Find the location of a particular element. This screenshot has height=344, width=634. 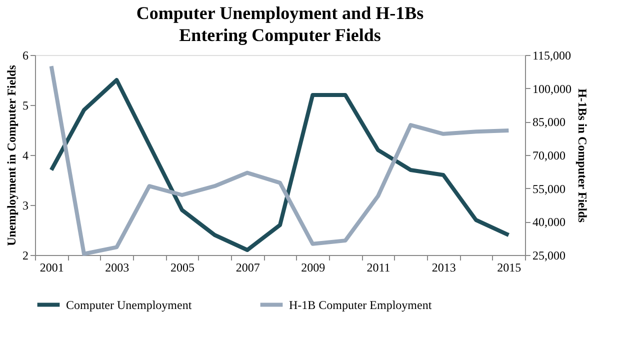

y2-tick-label: 40,000 is located at coordinates (549, 222).